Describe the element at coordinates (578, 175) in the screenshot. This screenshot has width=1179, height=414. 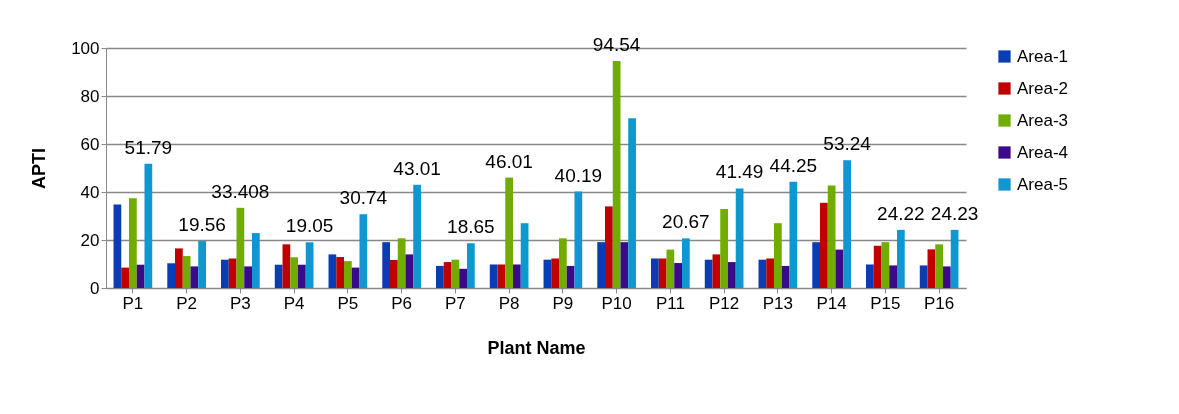
I see `data-label: 40.19` at that location.